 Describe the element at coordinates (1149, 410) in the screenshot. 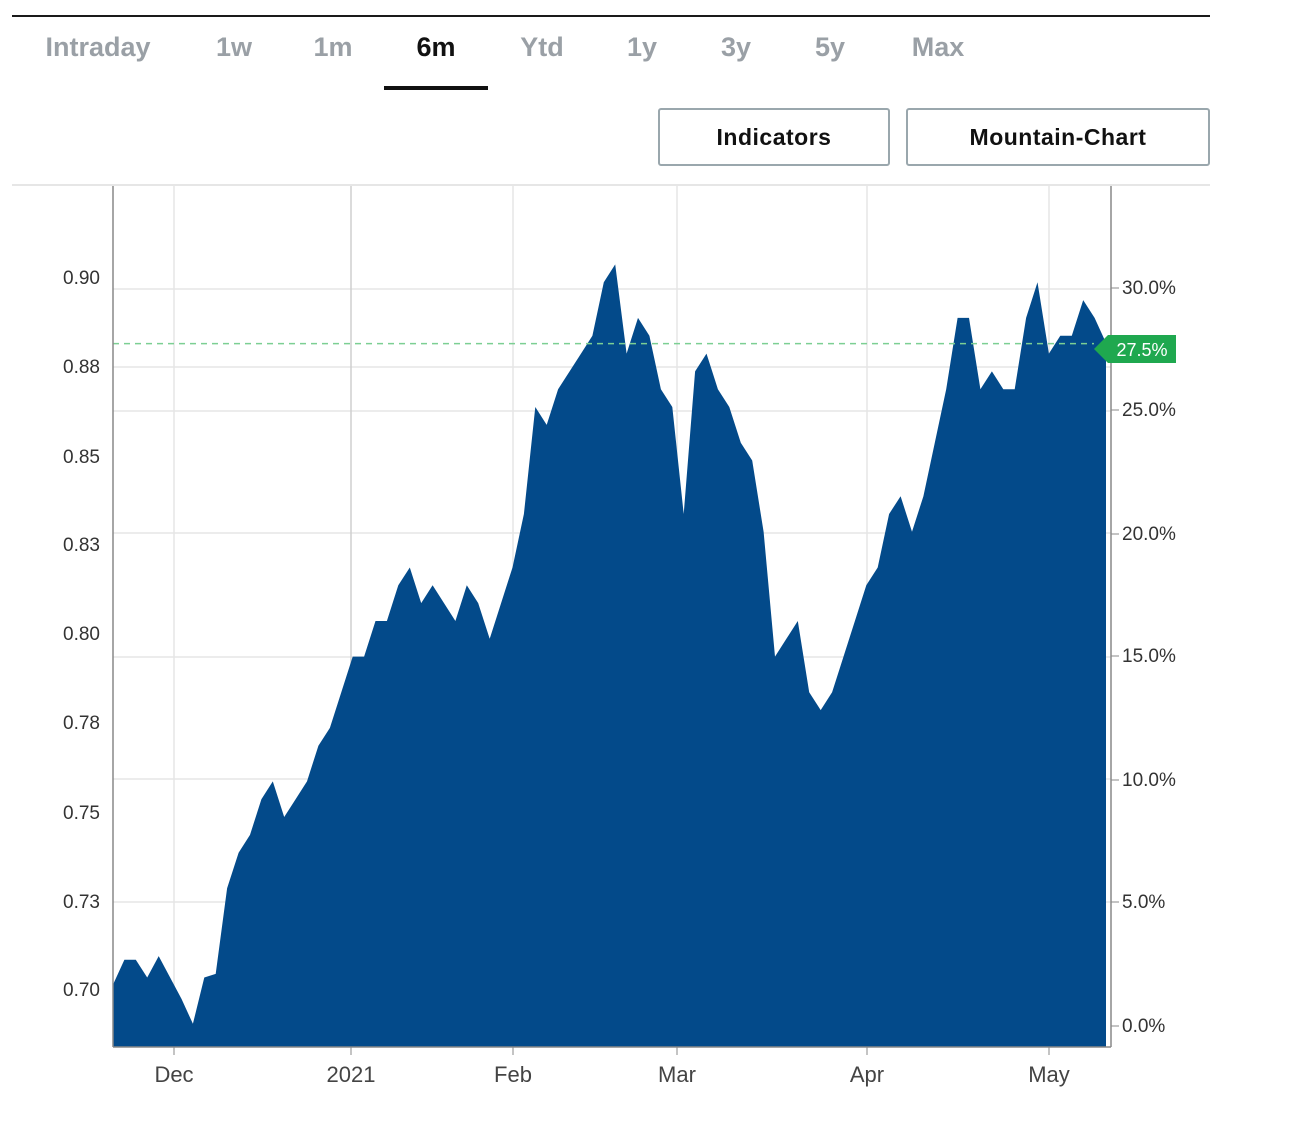

I see `right-tick-label: 25.0%` at that location.